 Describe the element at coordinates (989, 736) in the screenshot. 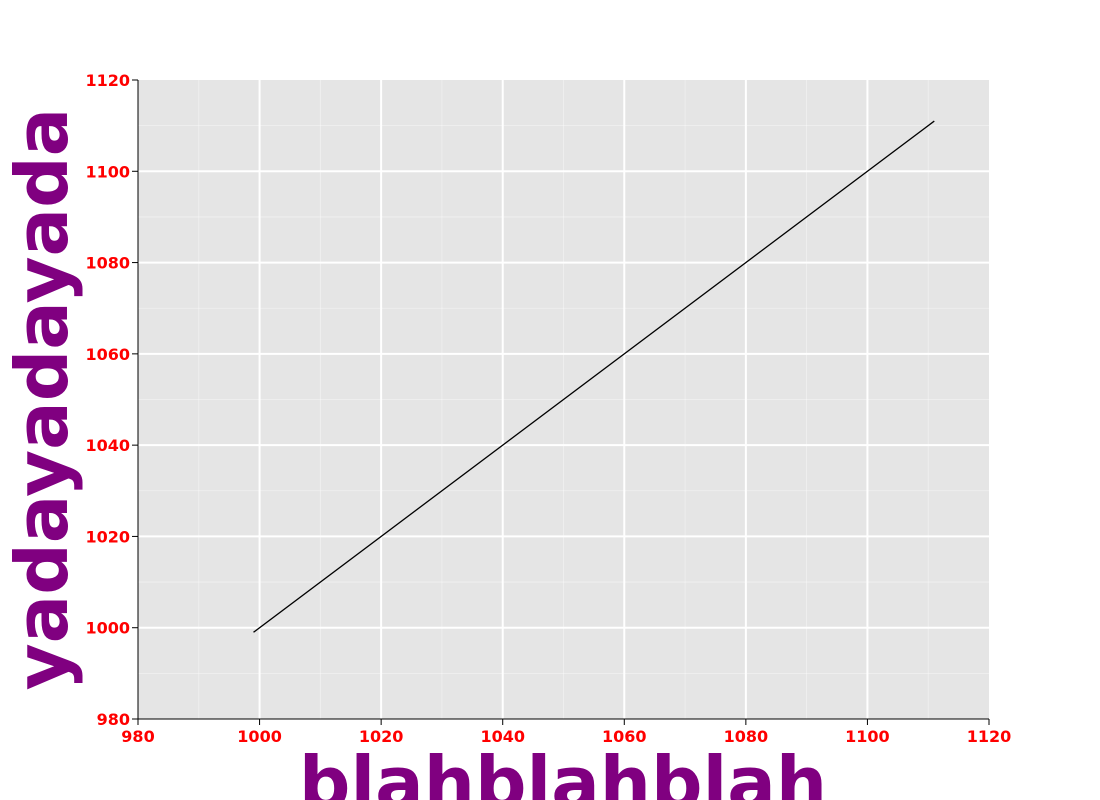

I see `x-tick-label: 1120` at that location.